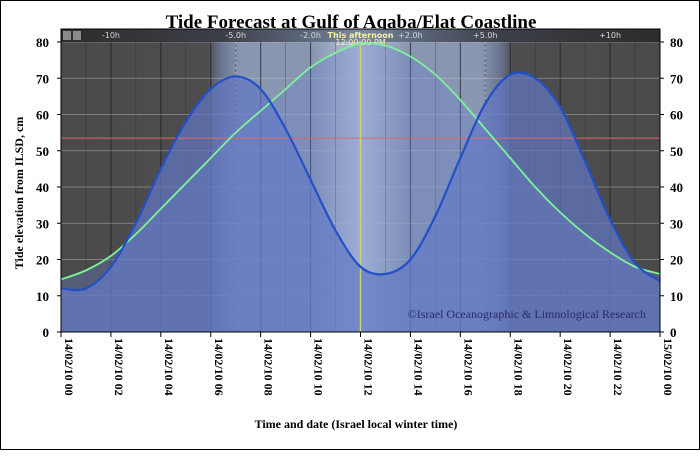 This screenshot has width=700, height=456. What do you see at coordinates (676, 187) in the screenshot?
I see `y-tick-label-right: 40` at bounding box center [676, 187].